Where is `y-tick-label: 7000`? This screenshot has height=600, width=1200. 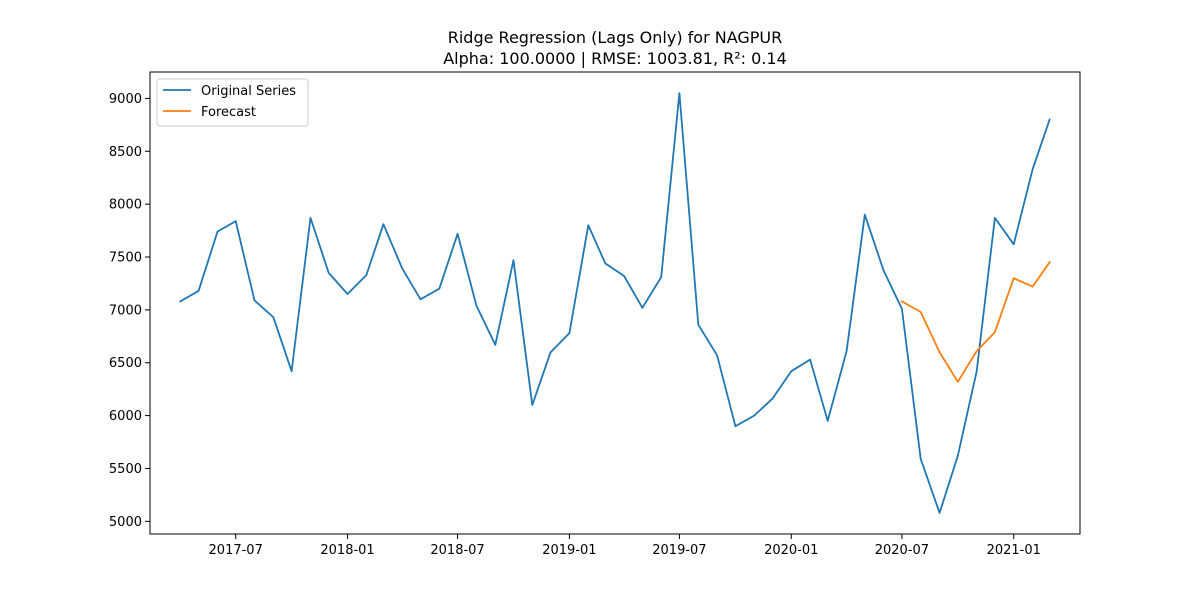
y-tick-label: 7000 is located at coordinates (125, 310).